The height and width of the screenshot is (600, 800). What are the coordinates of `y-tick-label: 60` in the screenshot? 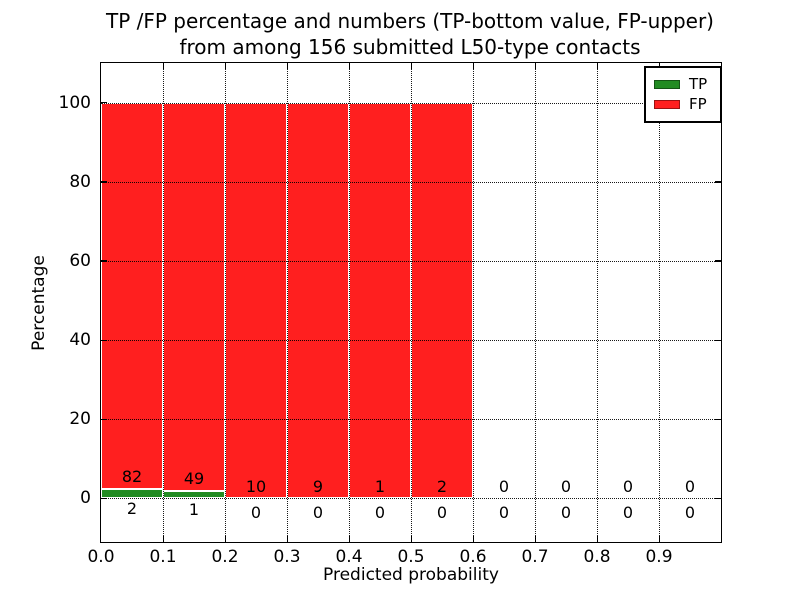 It's located at (80, 260).